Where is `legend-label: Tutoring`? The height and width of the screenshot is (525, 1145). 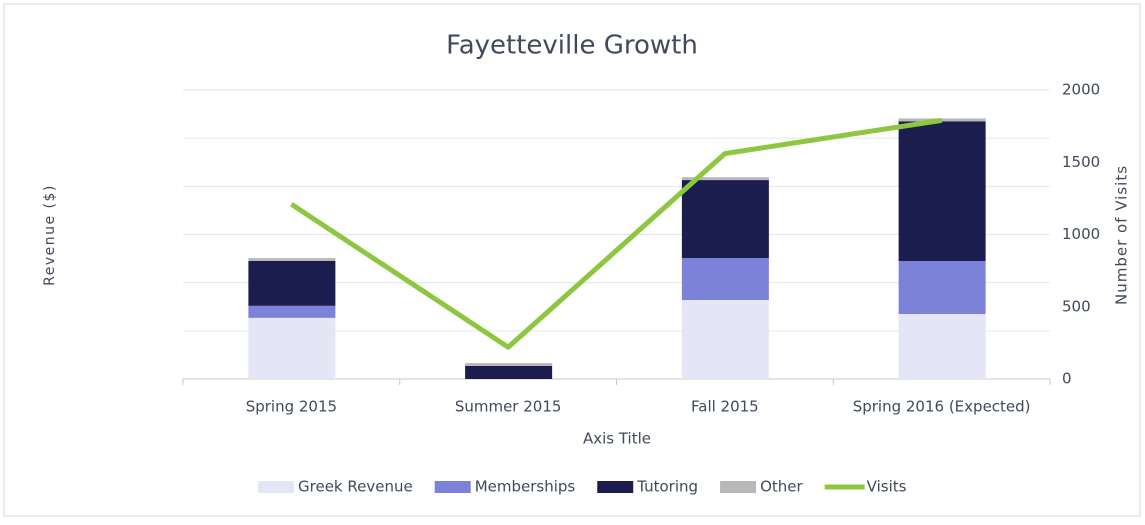 legend-label: Tutoring is located at coordinates (667, 487).